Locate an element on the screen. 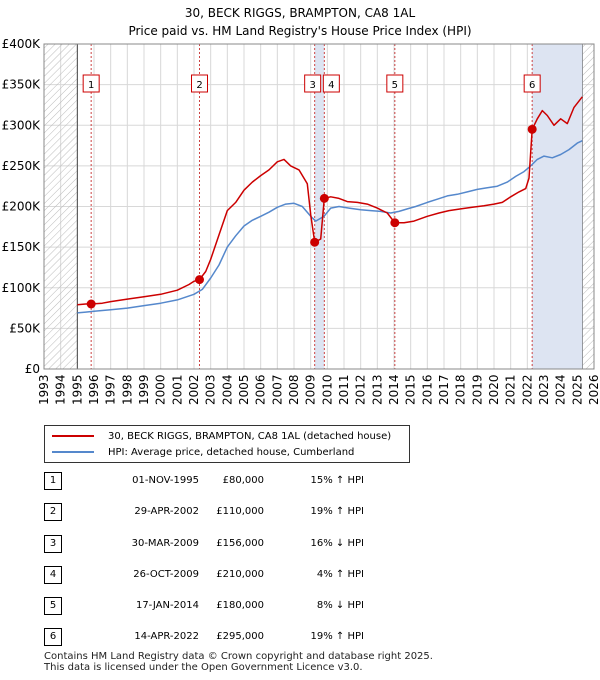 Image resolution: width=600 pixels, height=680 pixels. x-tick-label: 1993 is located at coordinates (44, 389).